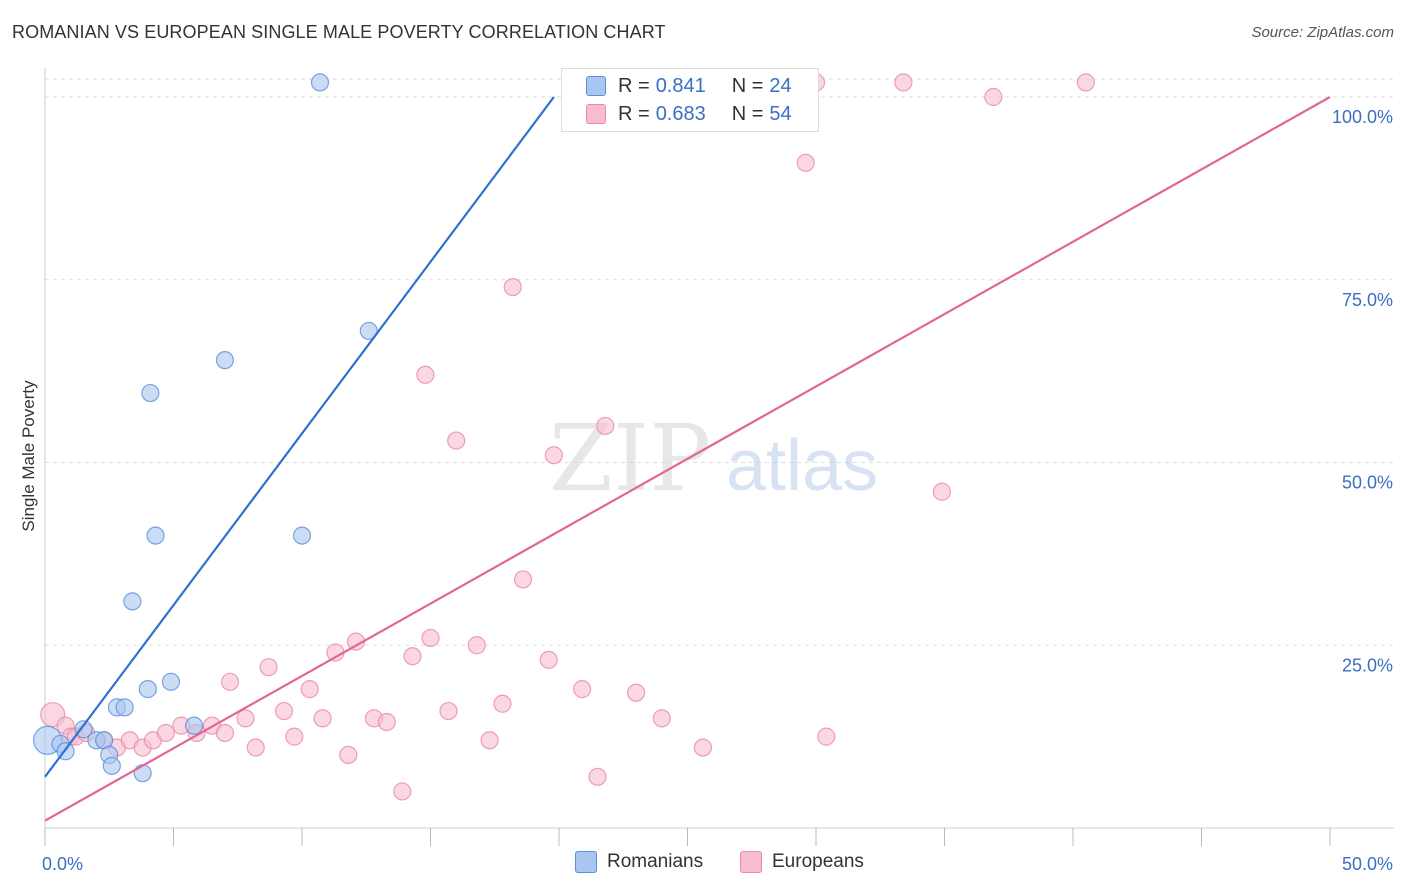  I want to click on europeans-n-value: 54, so click(780, 113).